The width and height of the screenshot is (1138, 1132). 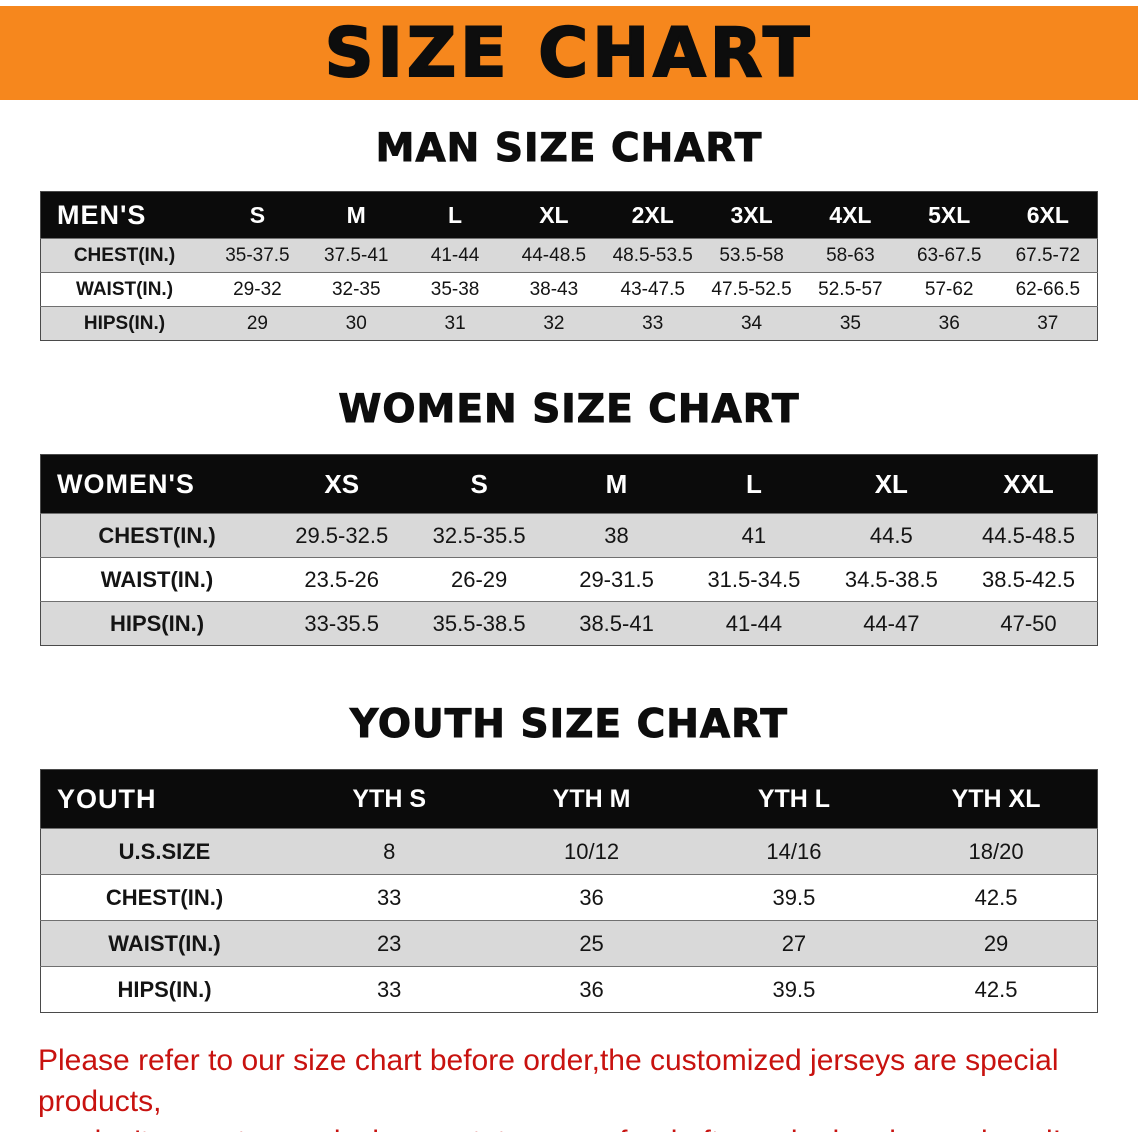 I want to click on size-value-cell: 47.5-52.5, so click(x=751, y=289).